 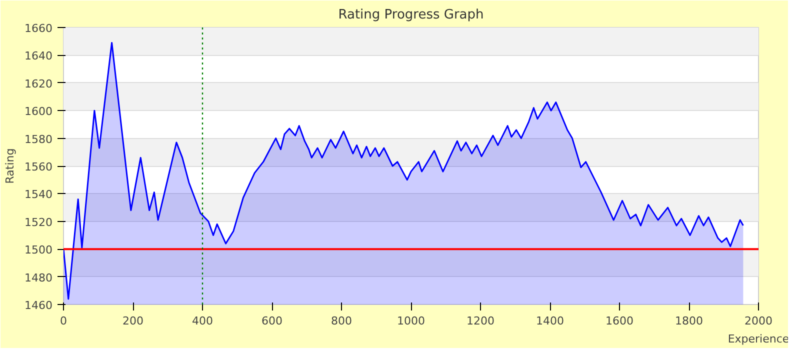 What do you see at coordinates (63, 321) in the screenshot?
I see `x-tick-label: 0` at bounding box center [63, 321].